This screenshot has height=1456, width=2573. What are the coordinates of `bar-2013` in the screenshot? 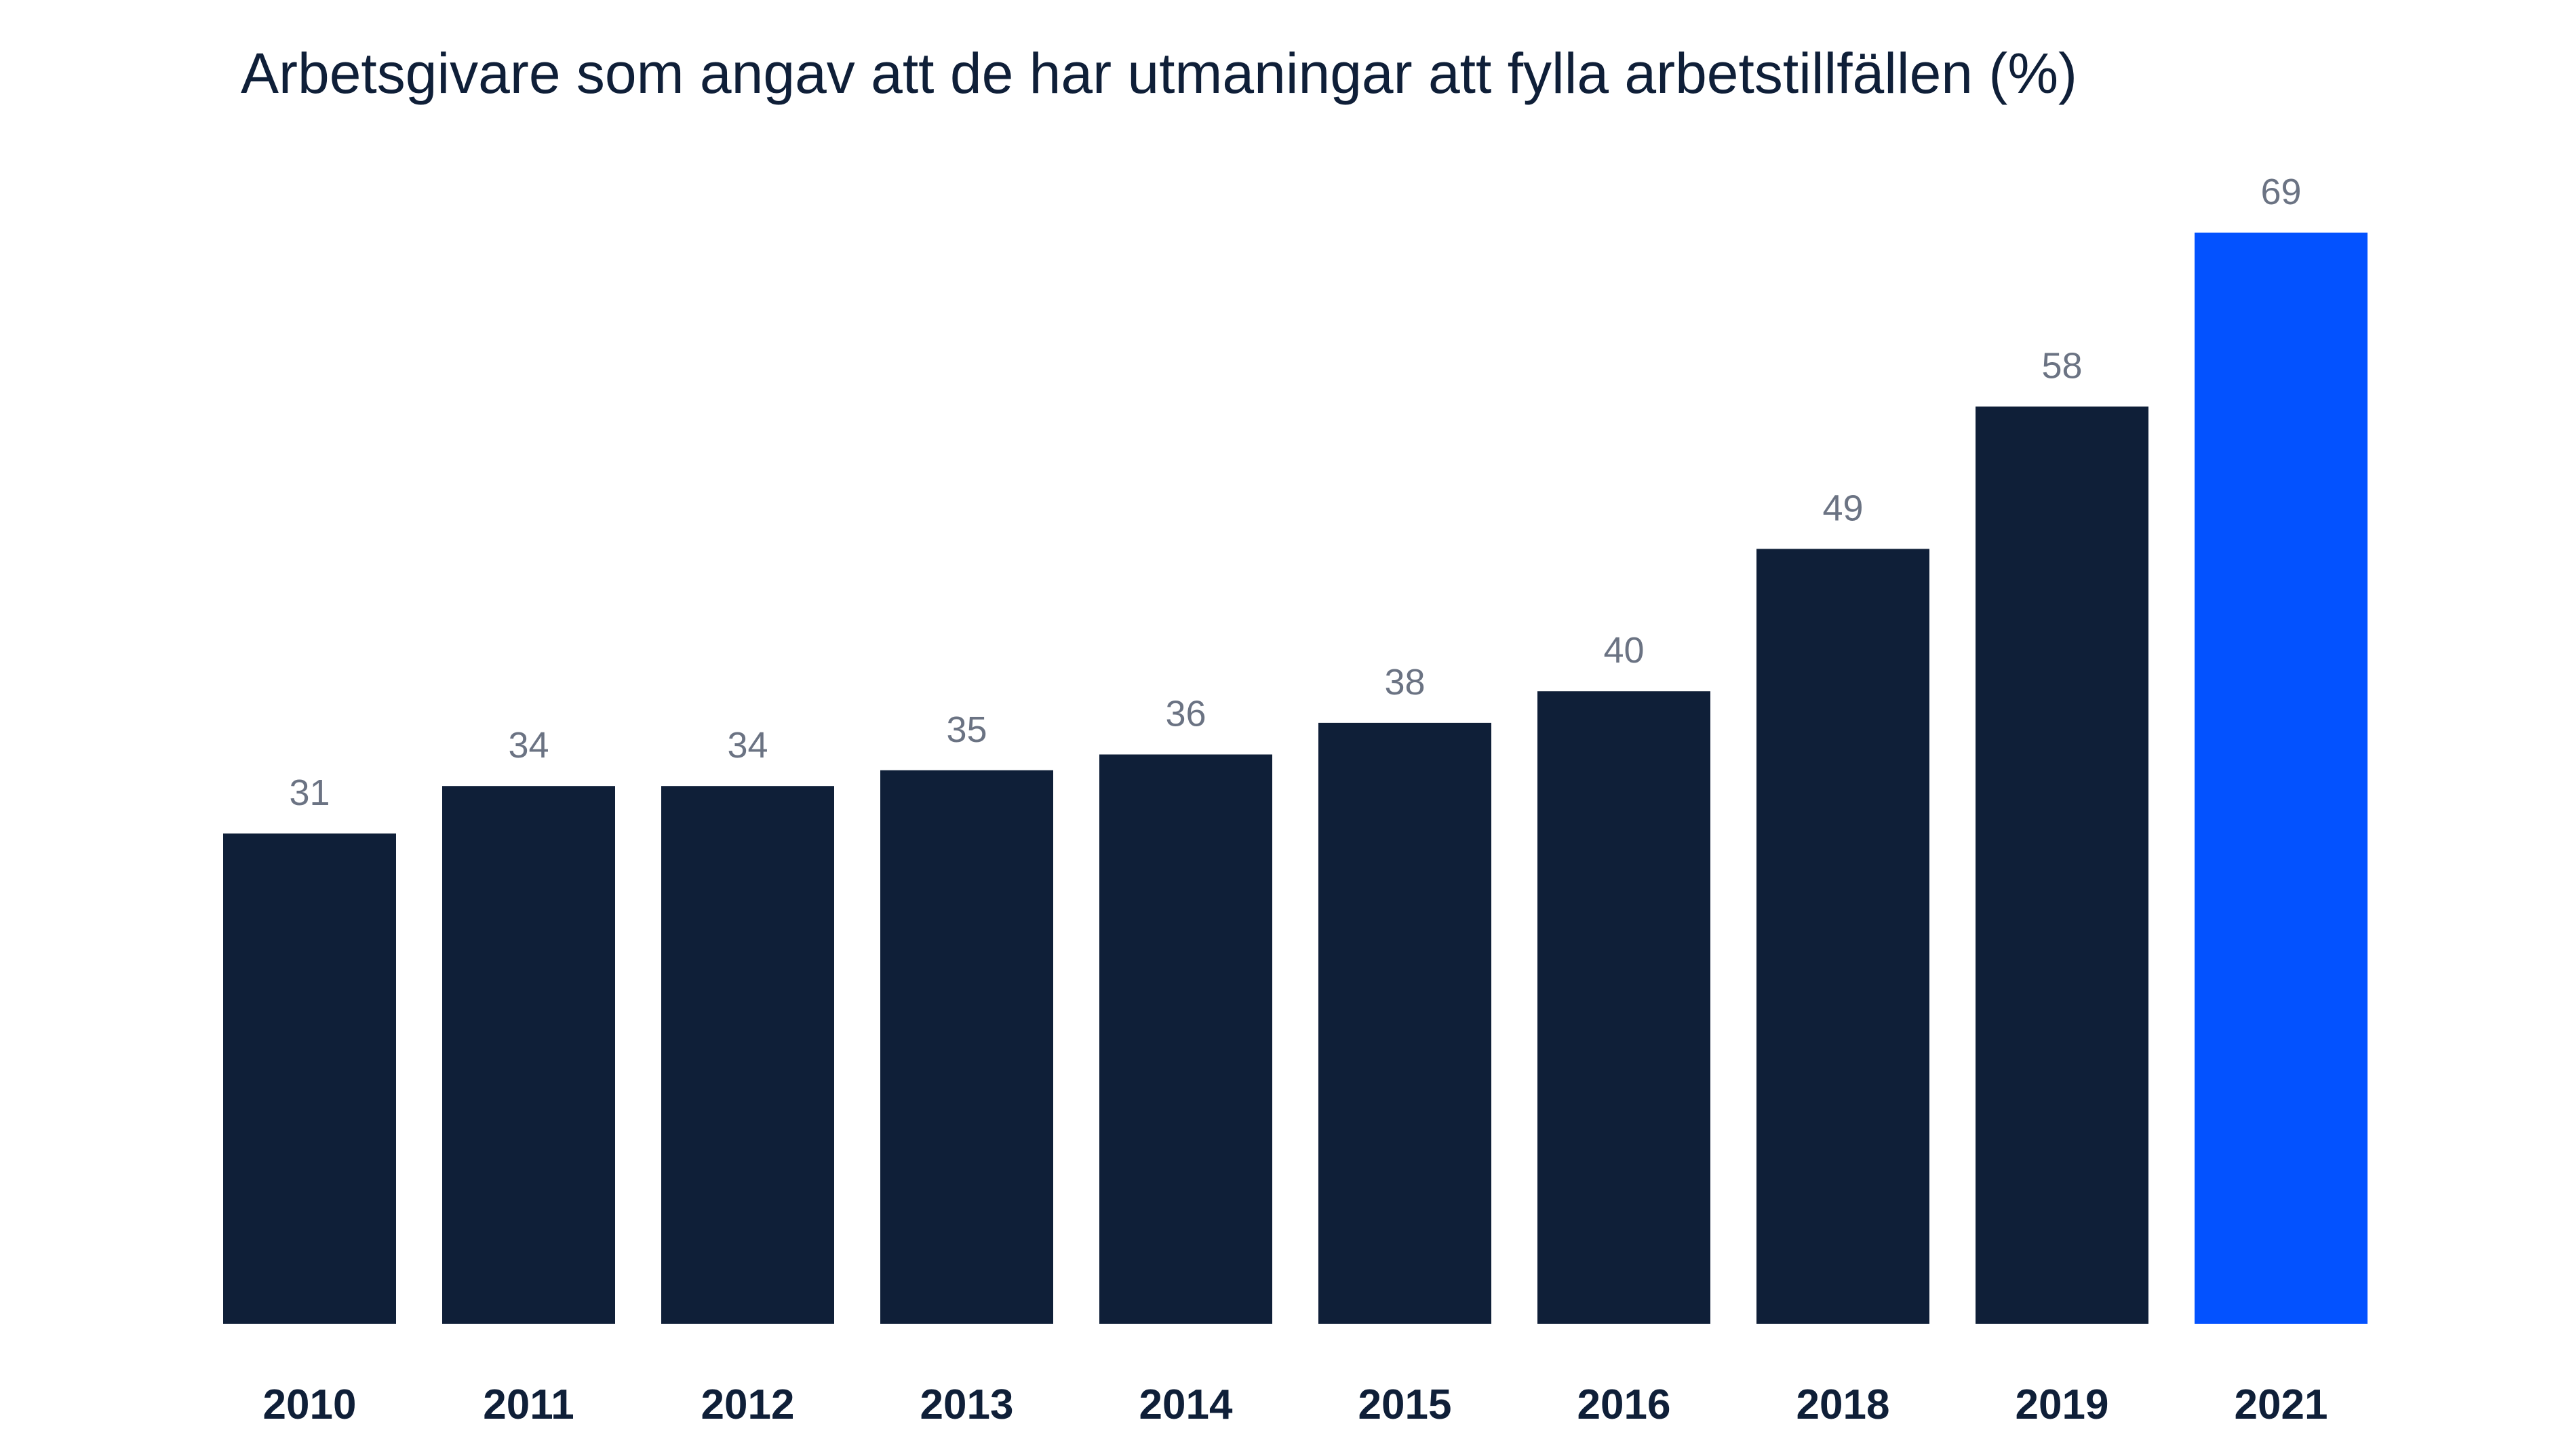 It's located at (967, 1047).